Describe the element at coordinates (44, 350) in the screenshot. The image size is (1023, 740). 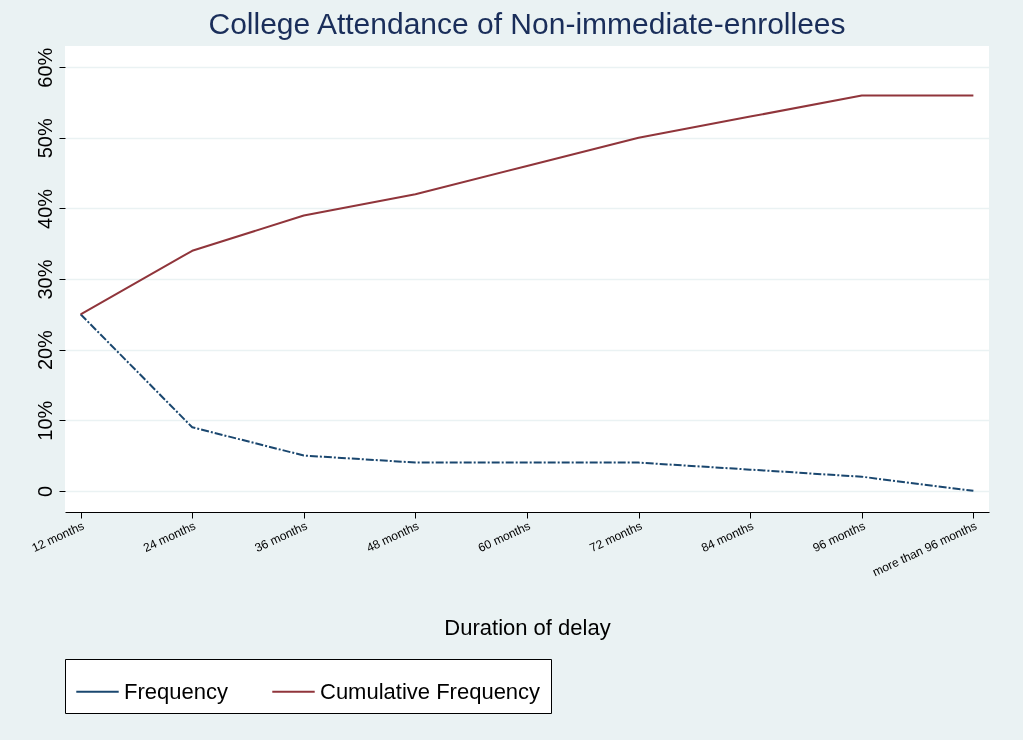
I see `y-tick-label: 20%` at that location.